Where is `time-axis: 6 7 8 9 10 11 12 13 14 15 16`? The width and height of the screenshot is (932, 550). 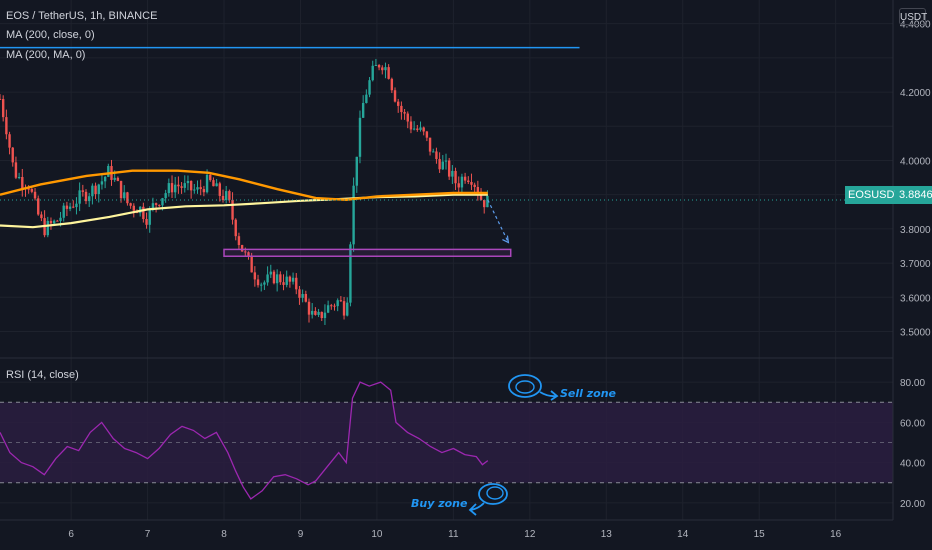 time-axis: 6 7 8 9 10 11 12 13 14 15 16 is located at coordinates (454, 534).